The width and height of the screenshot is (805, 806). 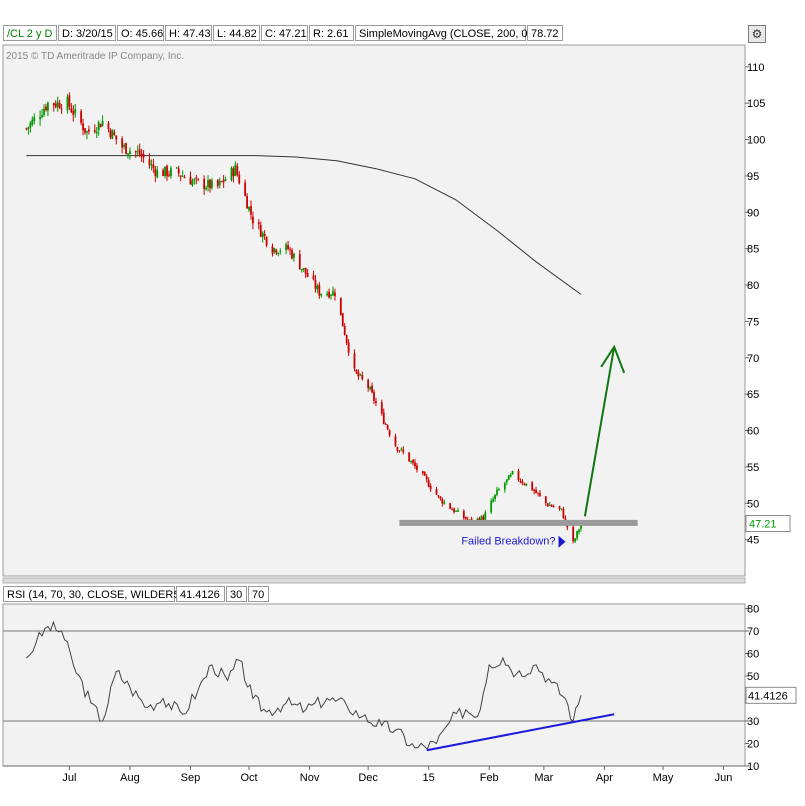 I want to click on rsi-tick-label: 30, so click(x=753, y=722).